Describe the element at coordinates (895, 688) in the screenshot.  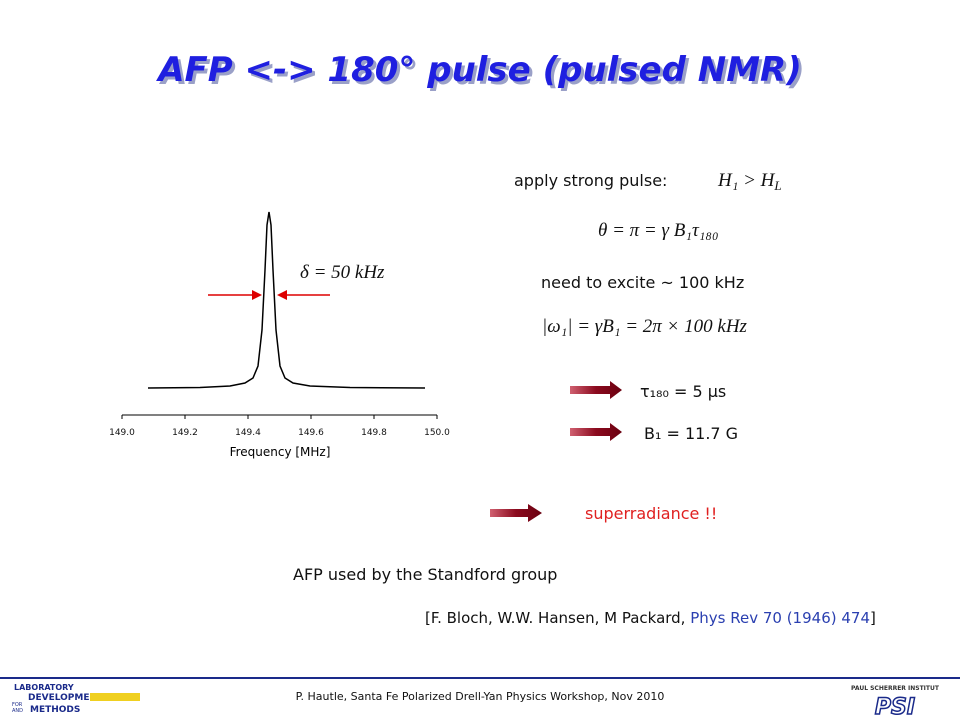
I see `psi-caption: PAUL SCHERRER INSTITUT` at that location.